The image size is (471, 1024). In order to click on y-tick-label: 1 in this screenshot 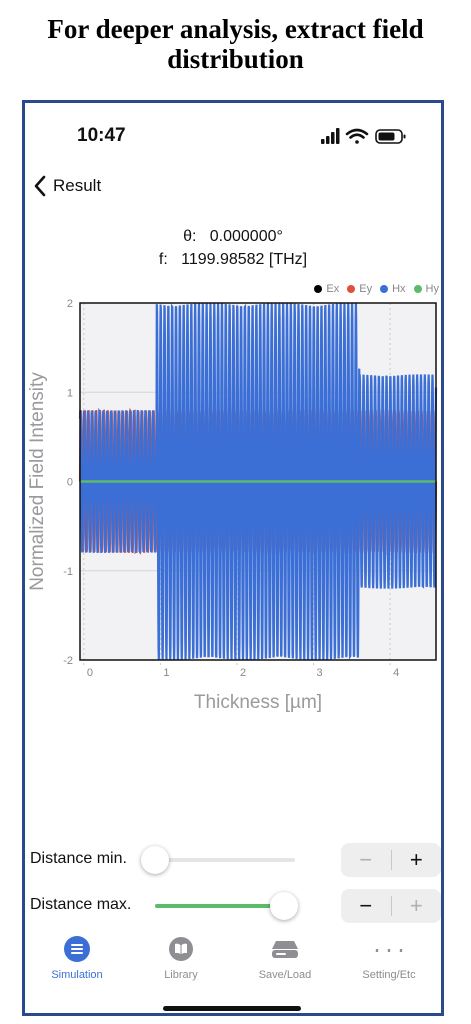, I will do `click(70, 393)`.